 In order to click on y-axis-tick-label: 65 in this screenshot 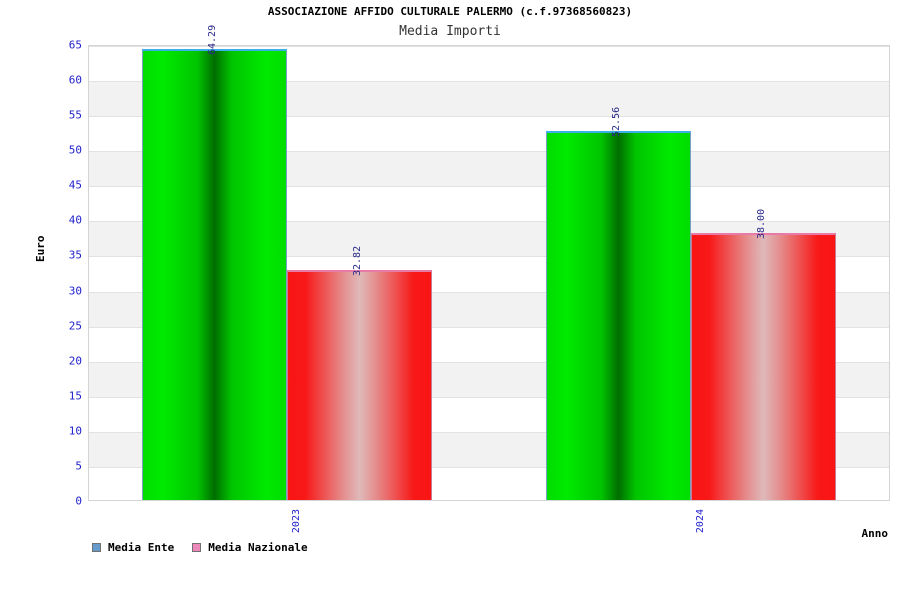, I will do `click(75, 45)`.